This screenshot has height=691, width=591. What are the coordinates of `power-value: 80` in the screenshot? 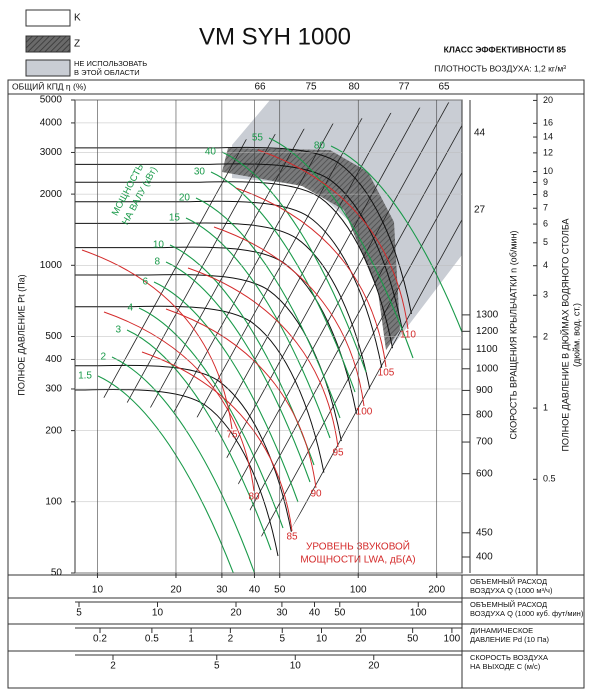 It's located at (320, 146).